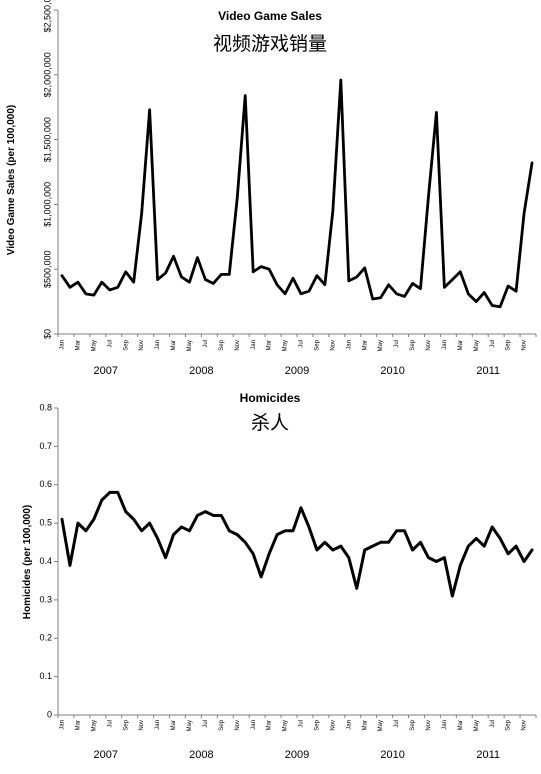 This screenshot has width=541, height=774. I want to click on y-tick-label: 0.1, so click(45, 676).